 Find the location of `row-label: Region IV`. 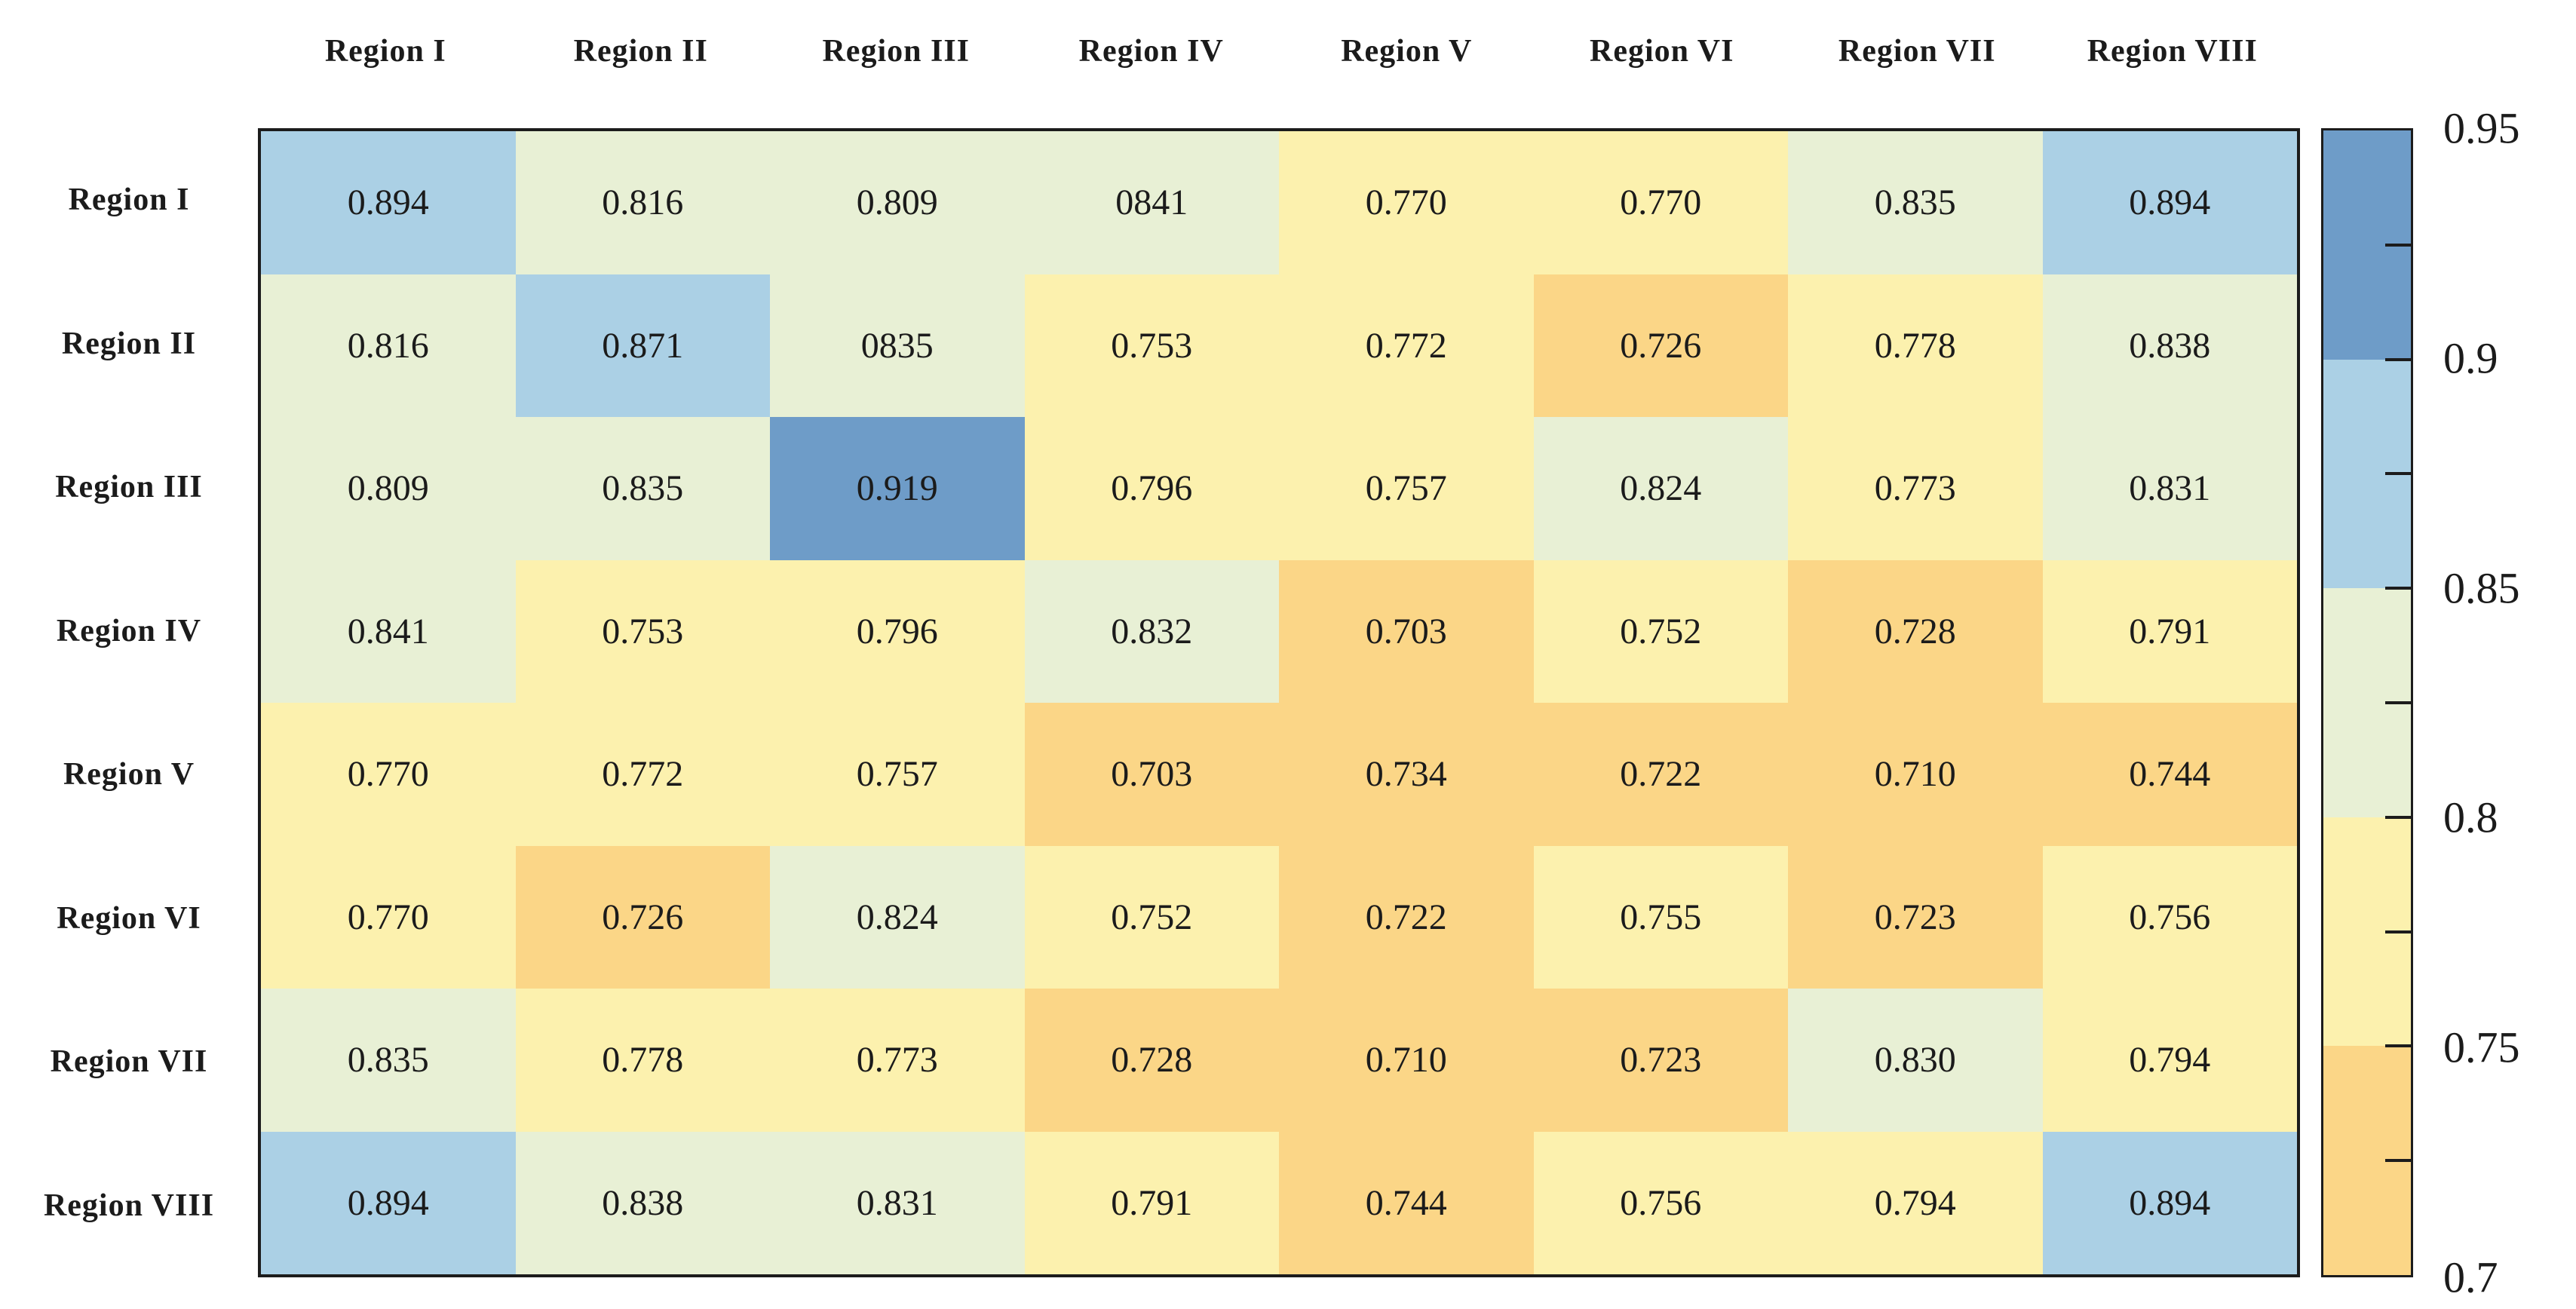

row-label: Region IV is located at coordinates (129, 630).